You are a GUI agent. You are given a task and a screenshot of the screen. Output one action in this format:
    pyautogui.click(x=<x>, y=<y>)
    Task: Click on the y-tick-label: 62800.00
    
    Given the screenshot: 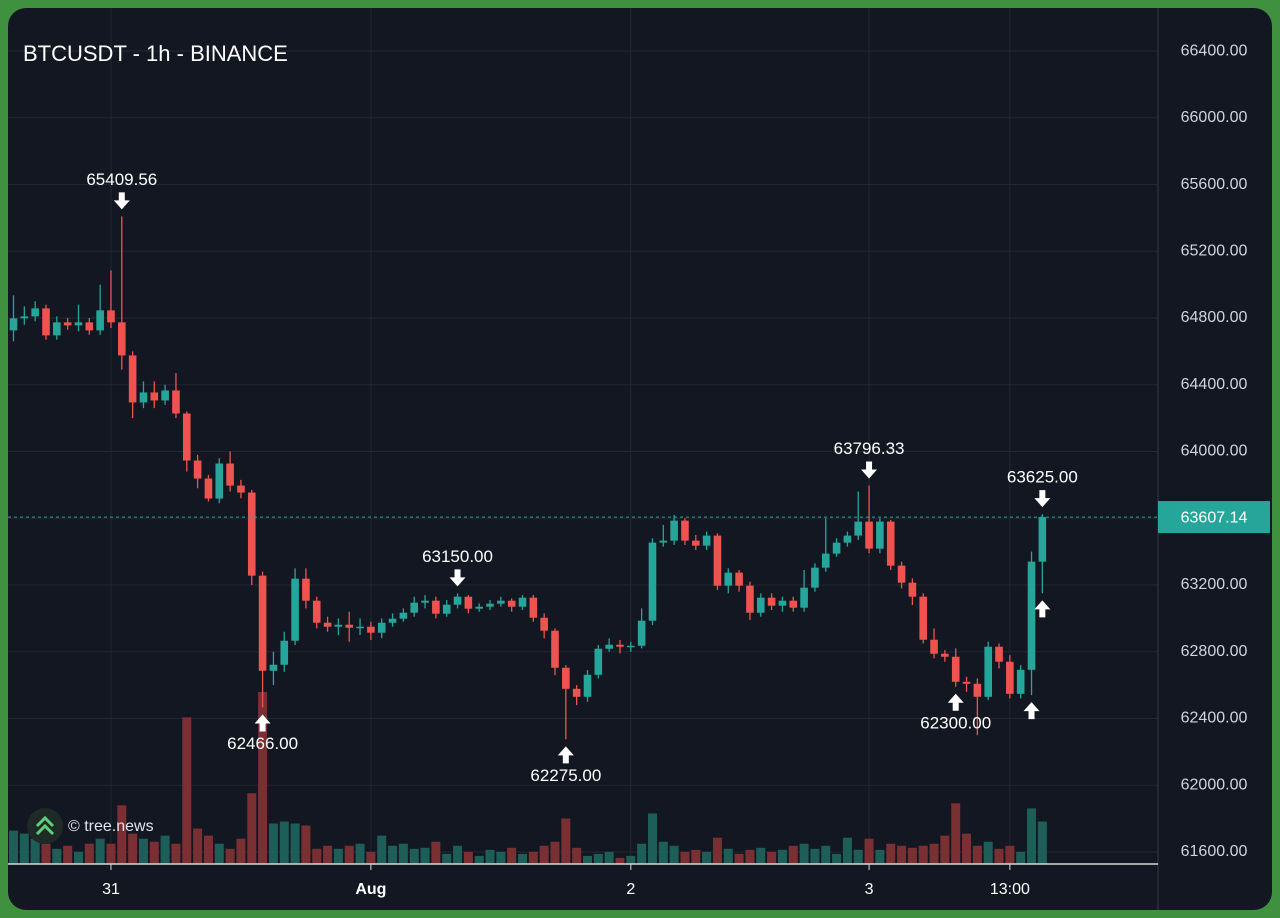 What is the action you would take?
    pyautogui.click(x=1214, y=651)
    